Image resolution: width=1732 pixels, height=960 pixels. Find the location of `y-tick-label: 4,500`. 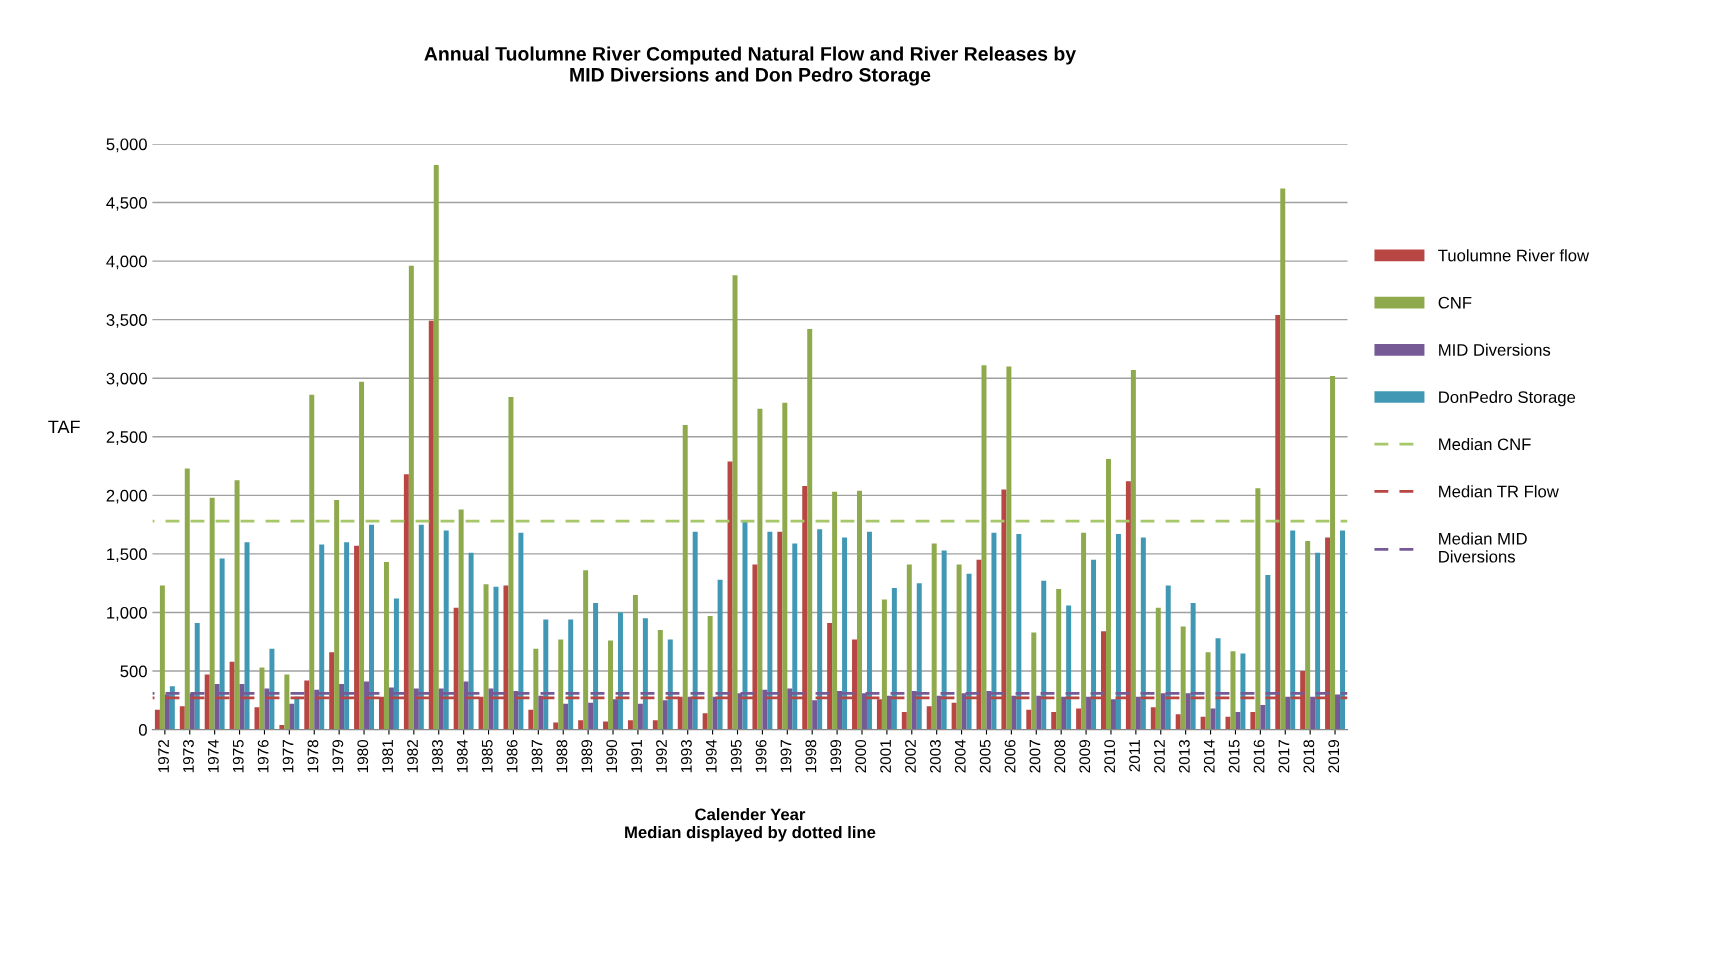

y-tick-label: 4,500 is located at coordinates (126, 203).